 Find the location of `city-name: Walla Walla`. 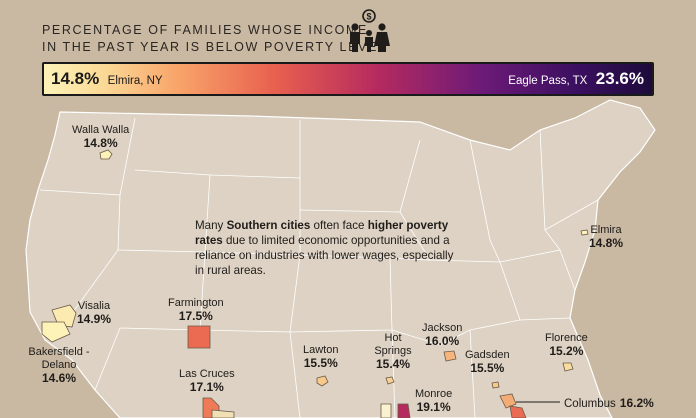

city-name: Walla Walla is located at coordinates (101, 130).